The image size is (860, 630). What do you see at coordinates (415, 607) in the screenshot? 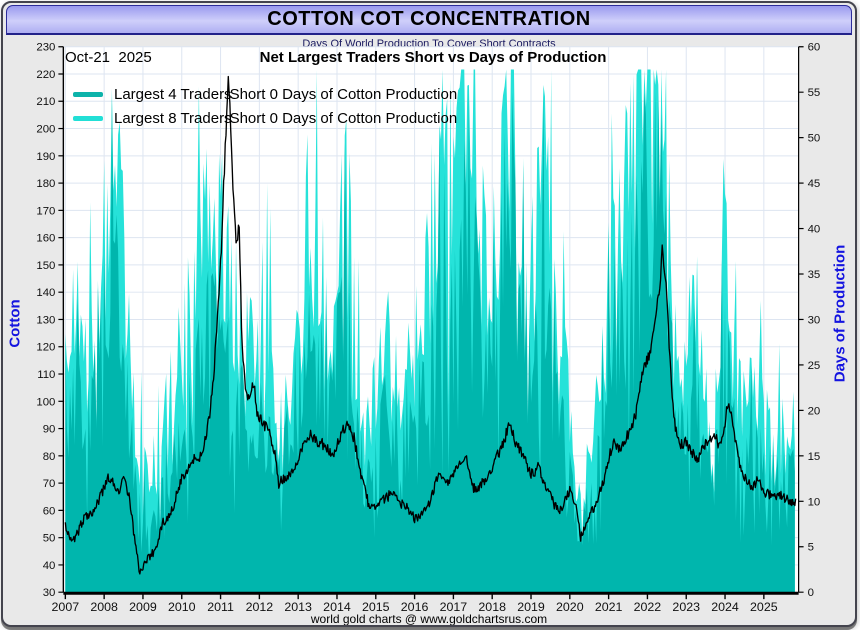
I see `svg-text: 2016` at bounding box center [415, 607].